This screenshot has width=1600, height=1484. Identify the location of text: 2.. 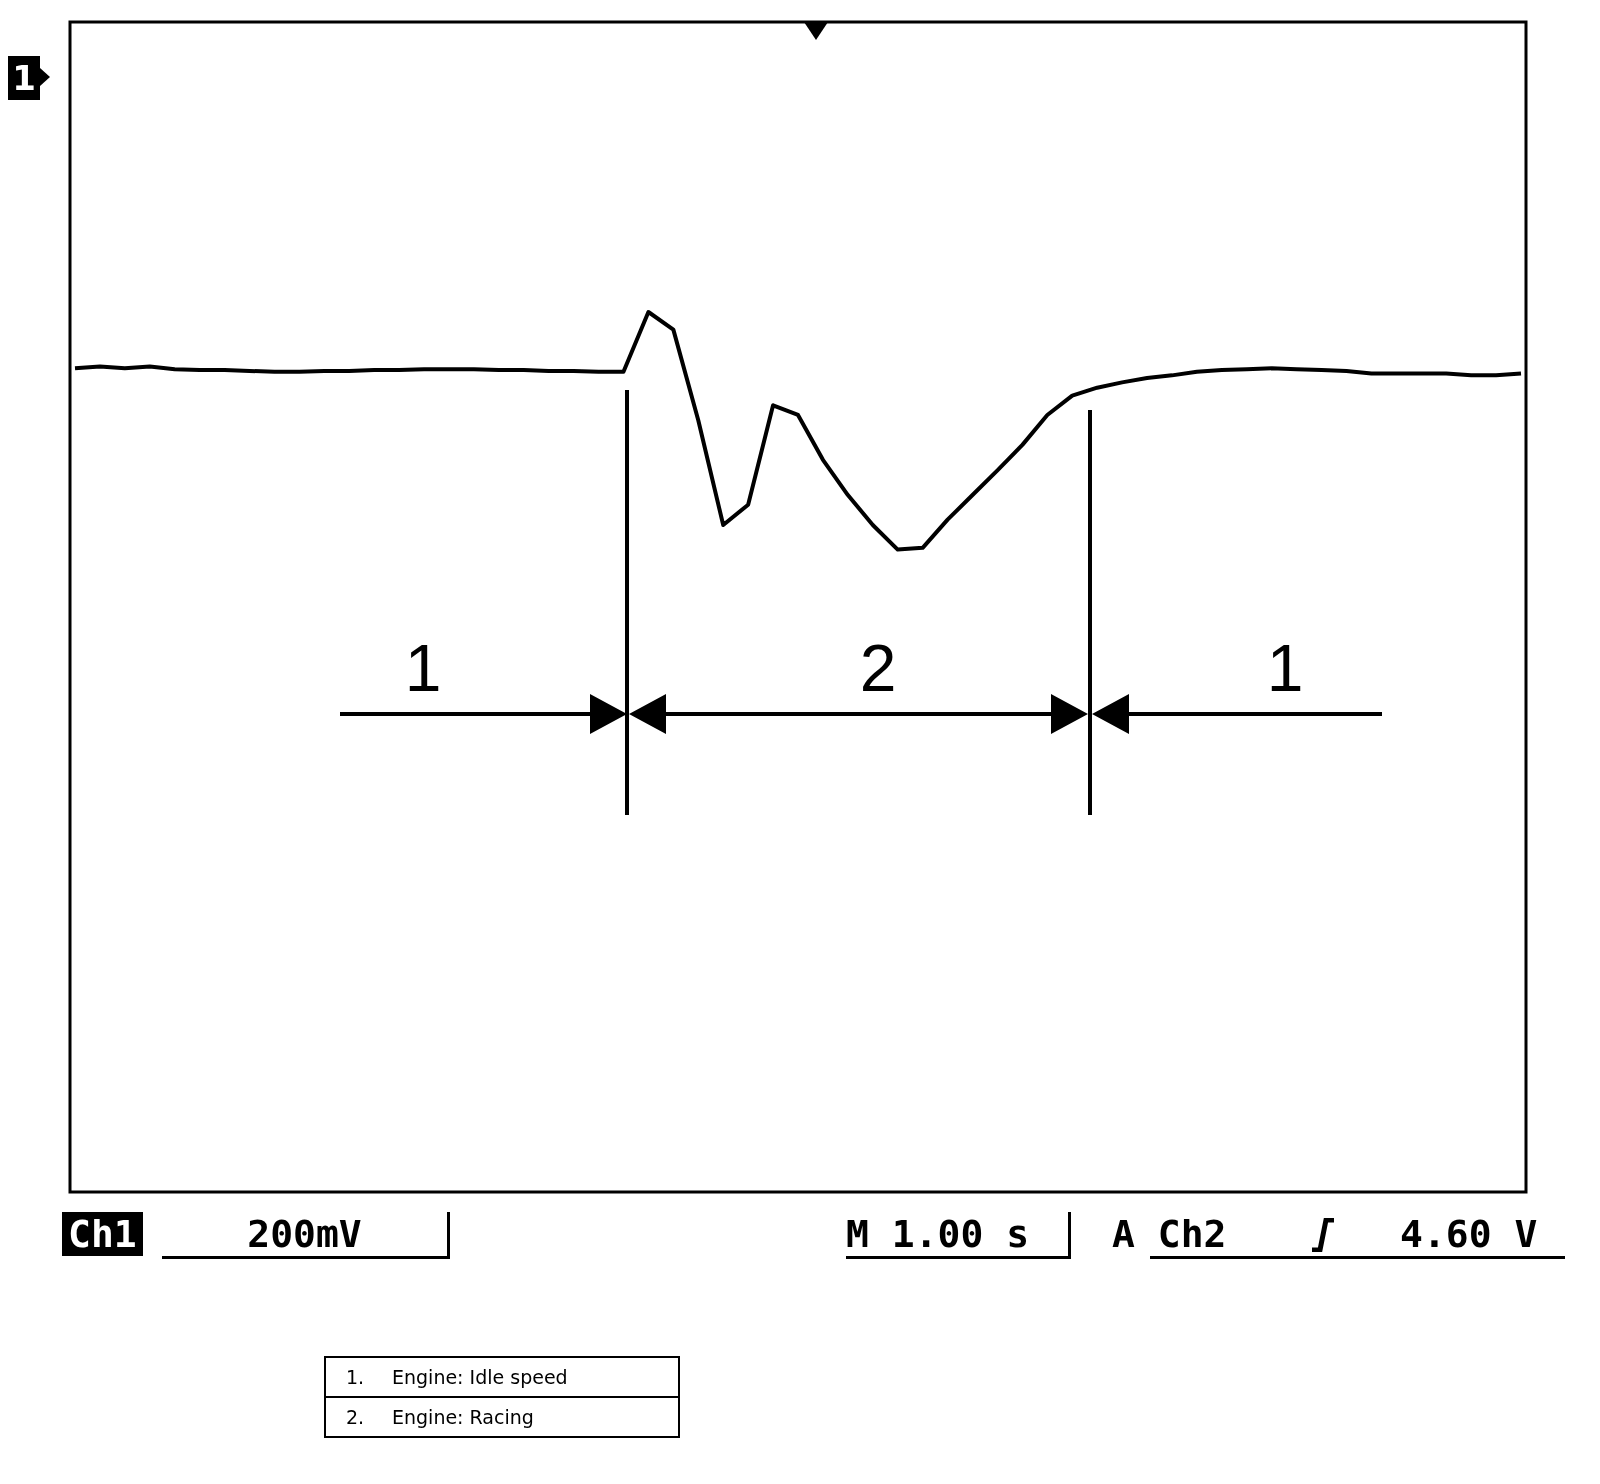
(356, 1417).